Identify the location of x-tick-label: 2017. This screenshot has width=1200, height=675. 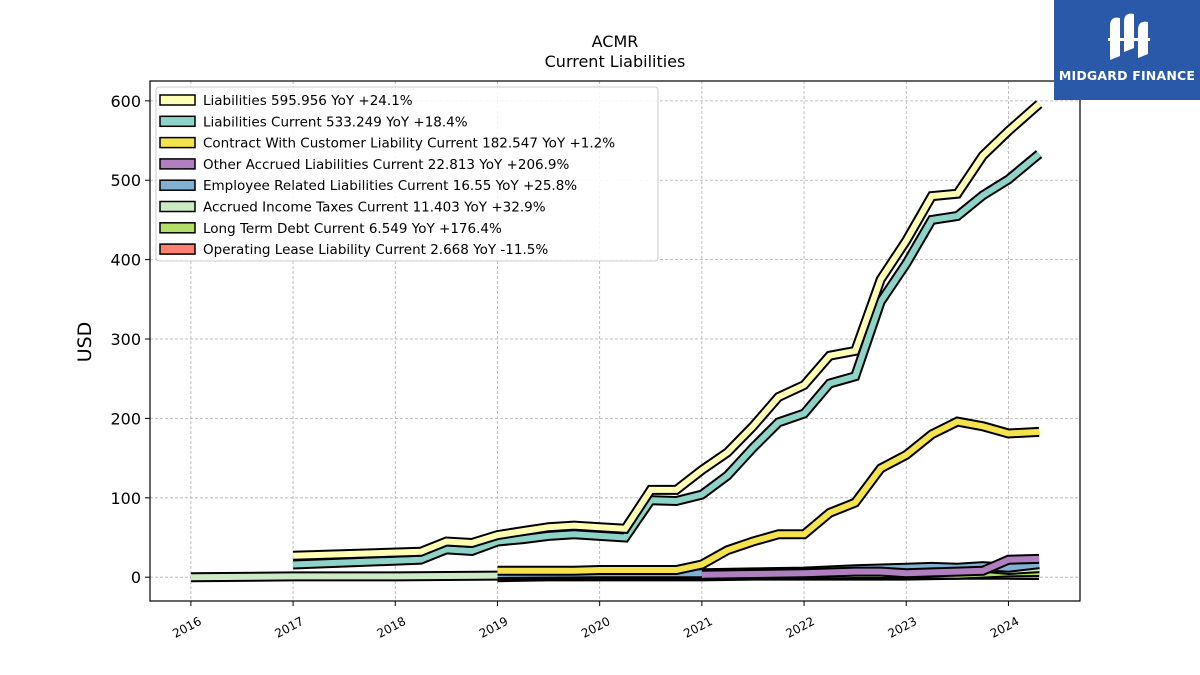
(289, 627).